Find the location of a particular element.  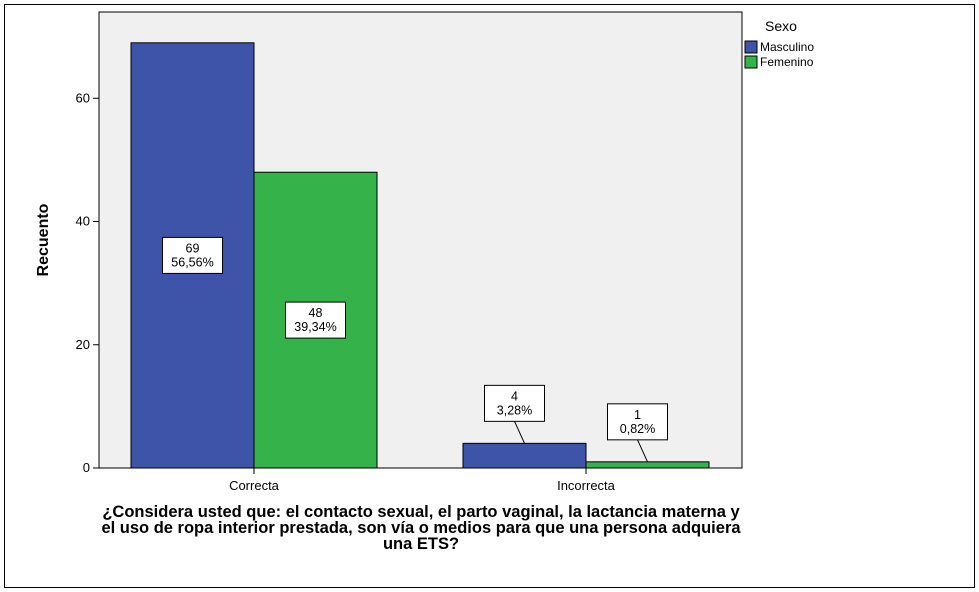

y-tick-label: 20 is located at coordinates (83, 344).